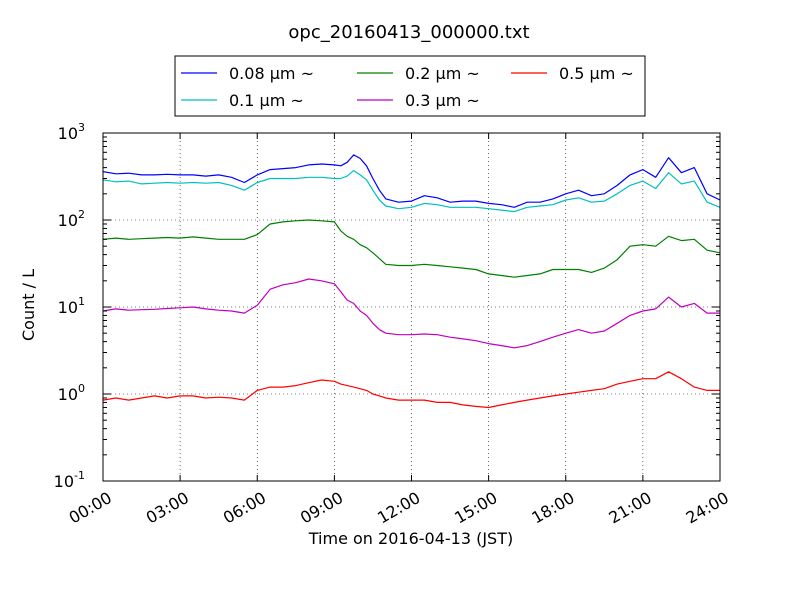 This screenshot has height=600, width=800. What do you see at coordinates (408, 32) in the screenshot?
I see `chart-title: opc_20160413_000000.txt` at bounding box center [408, 32].